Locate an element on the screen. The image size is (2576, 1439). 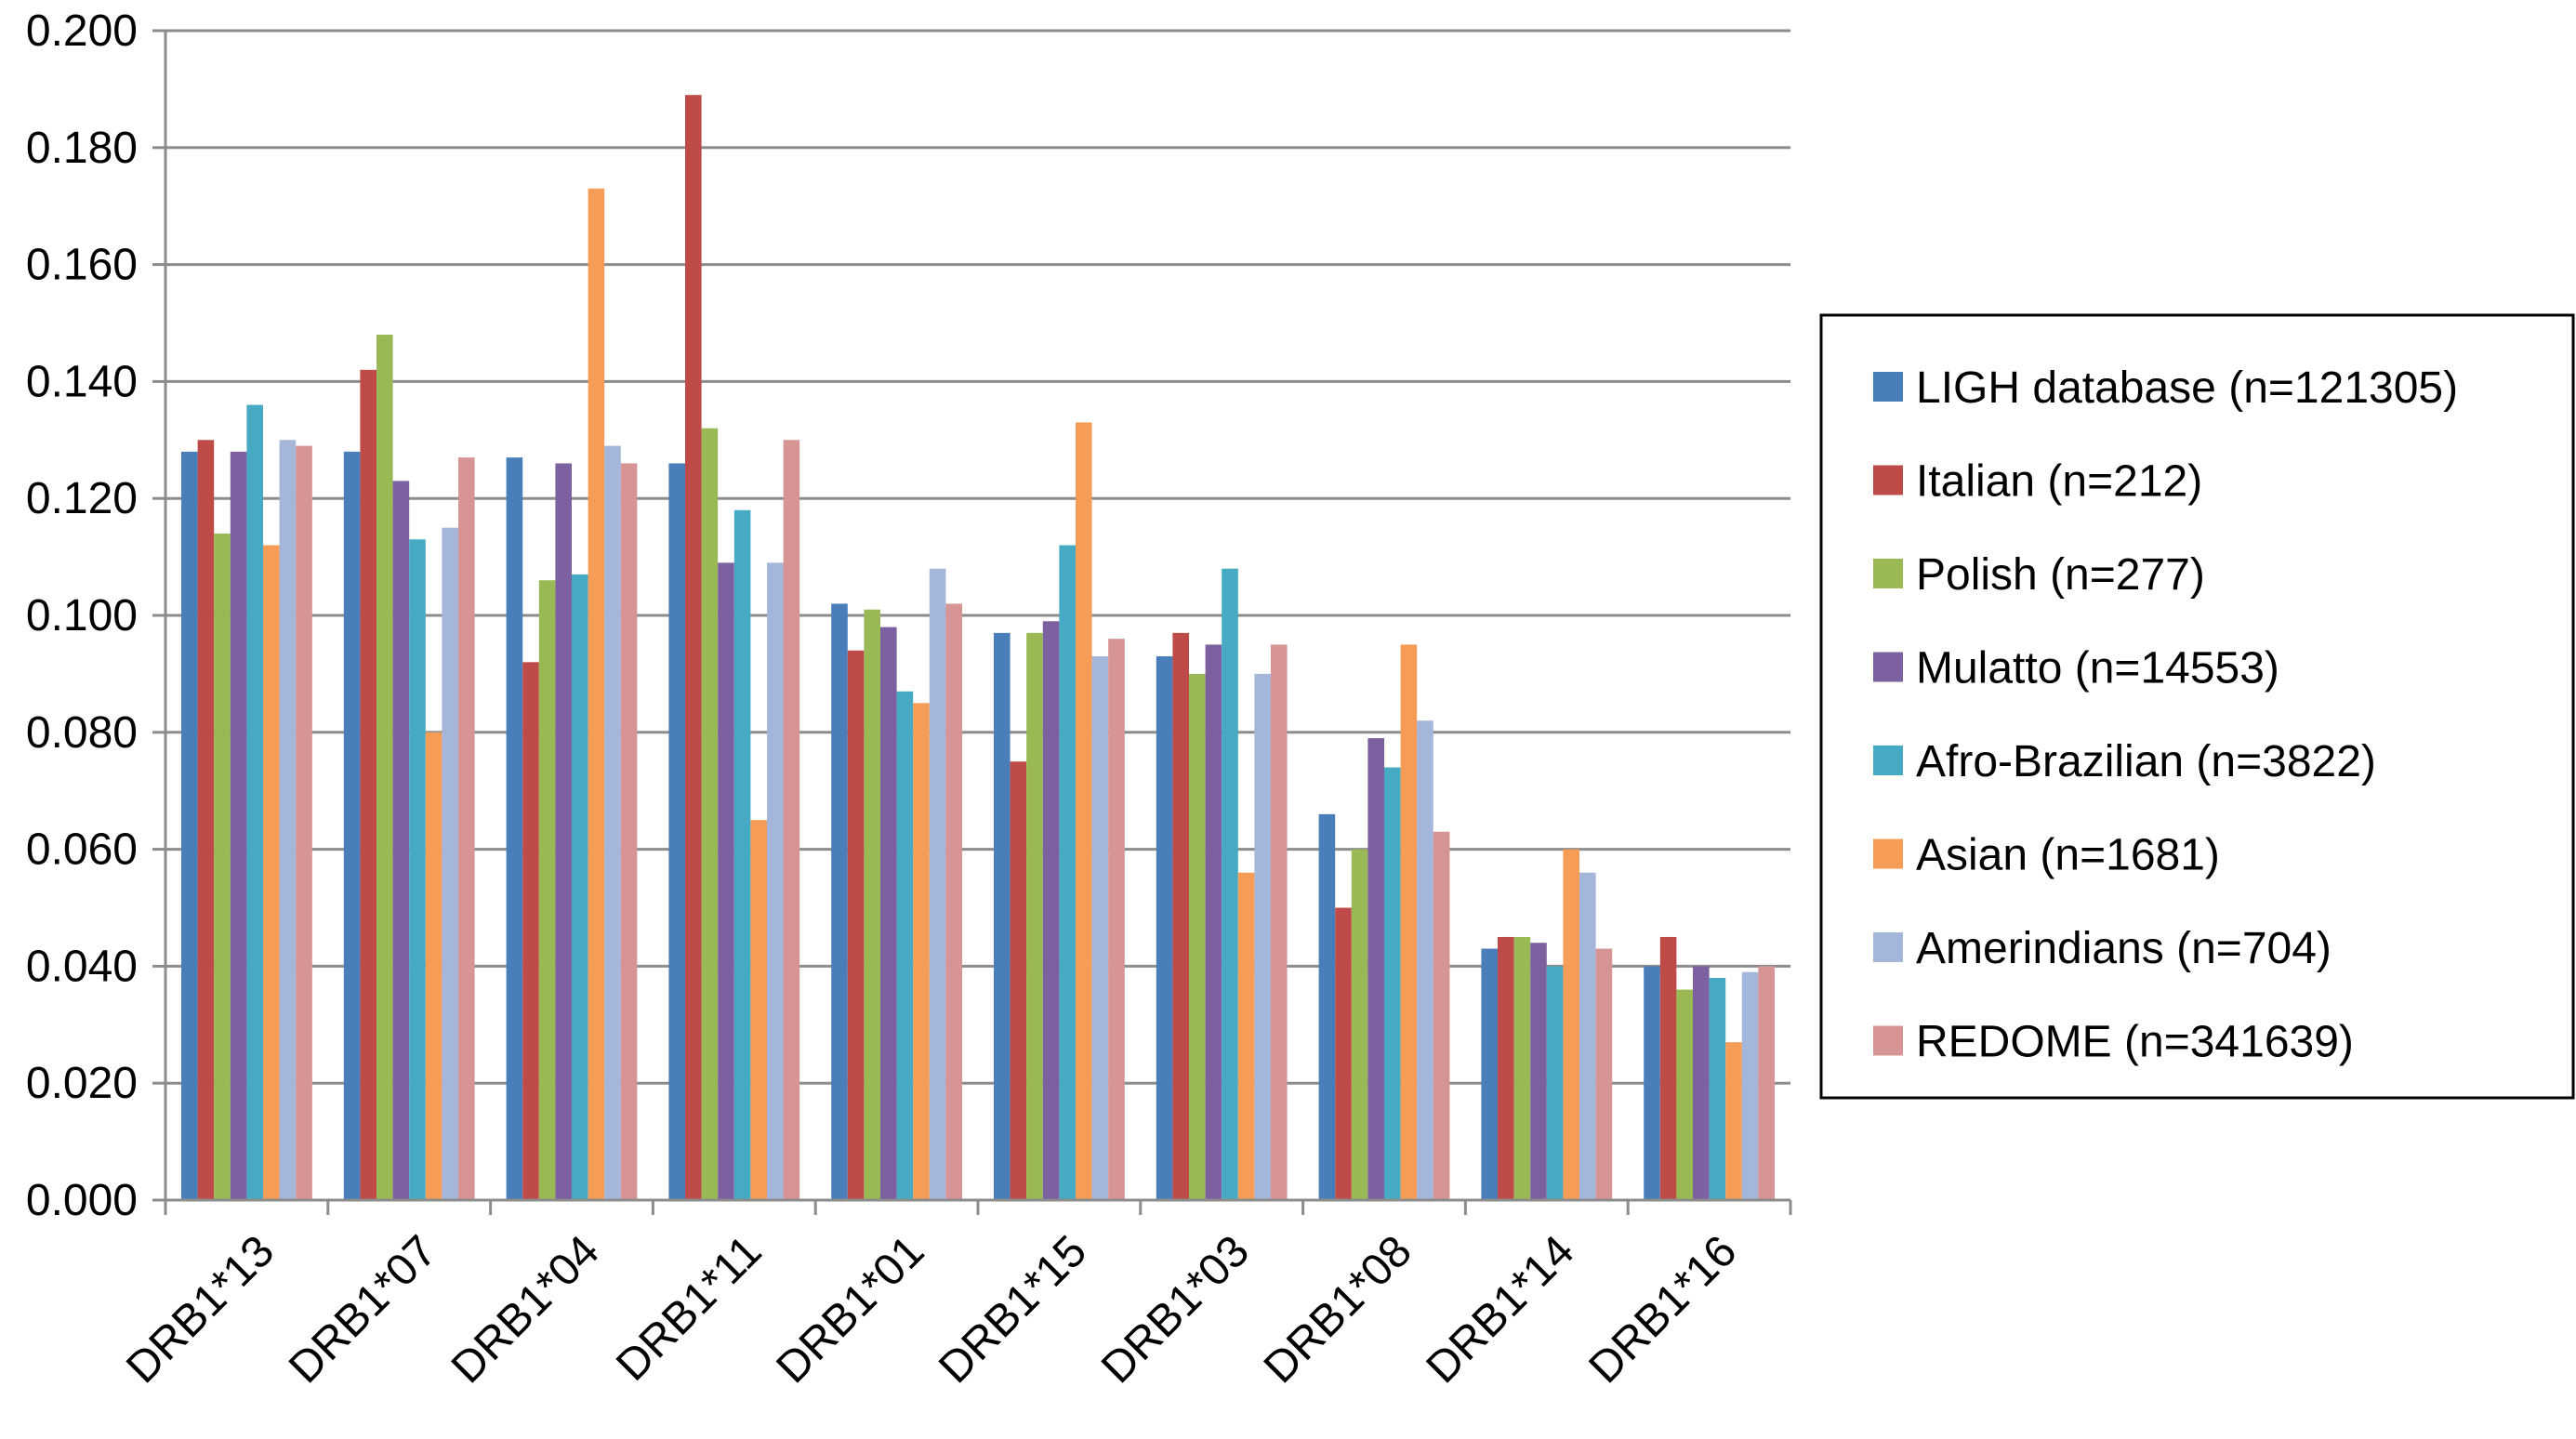
x-tick-label: DRB1*04 is located at coordinates (526, 1309).